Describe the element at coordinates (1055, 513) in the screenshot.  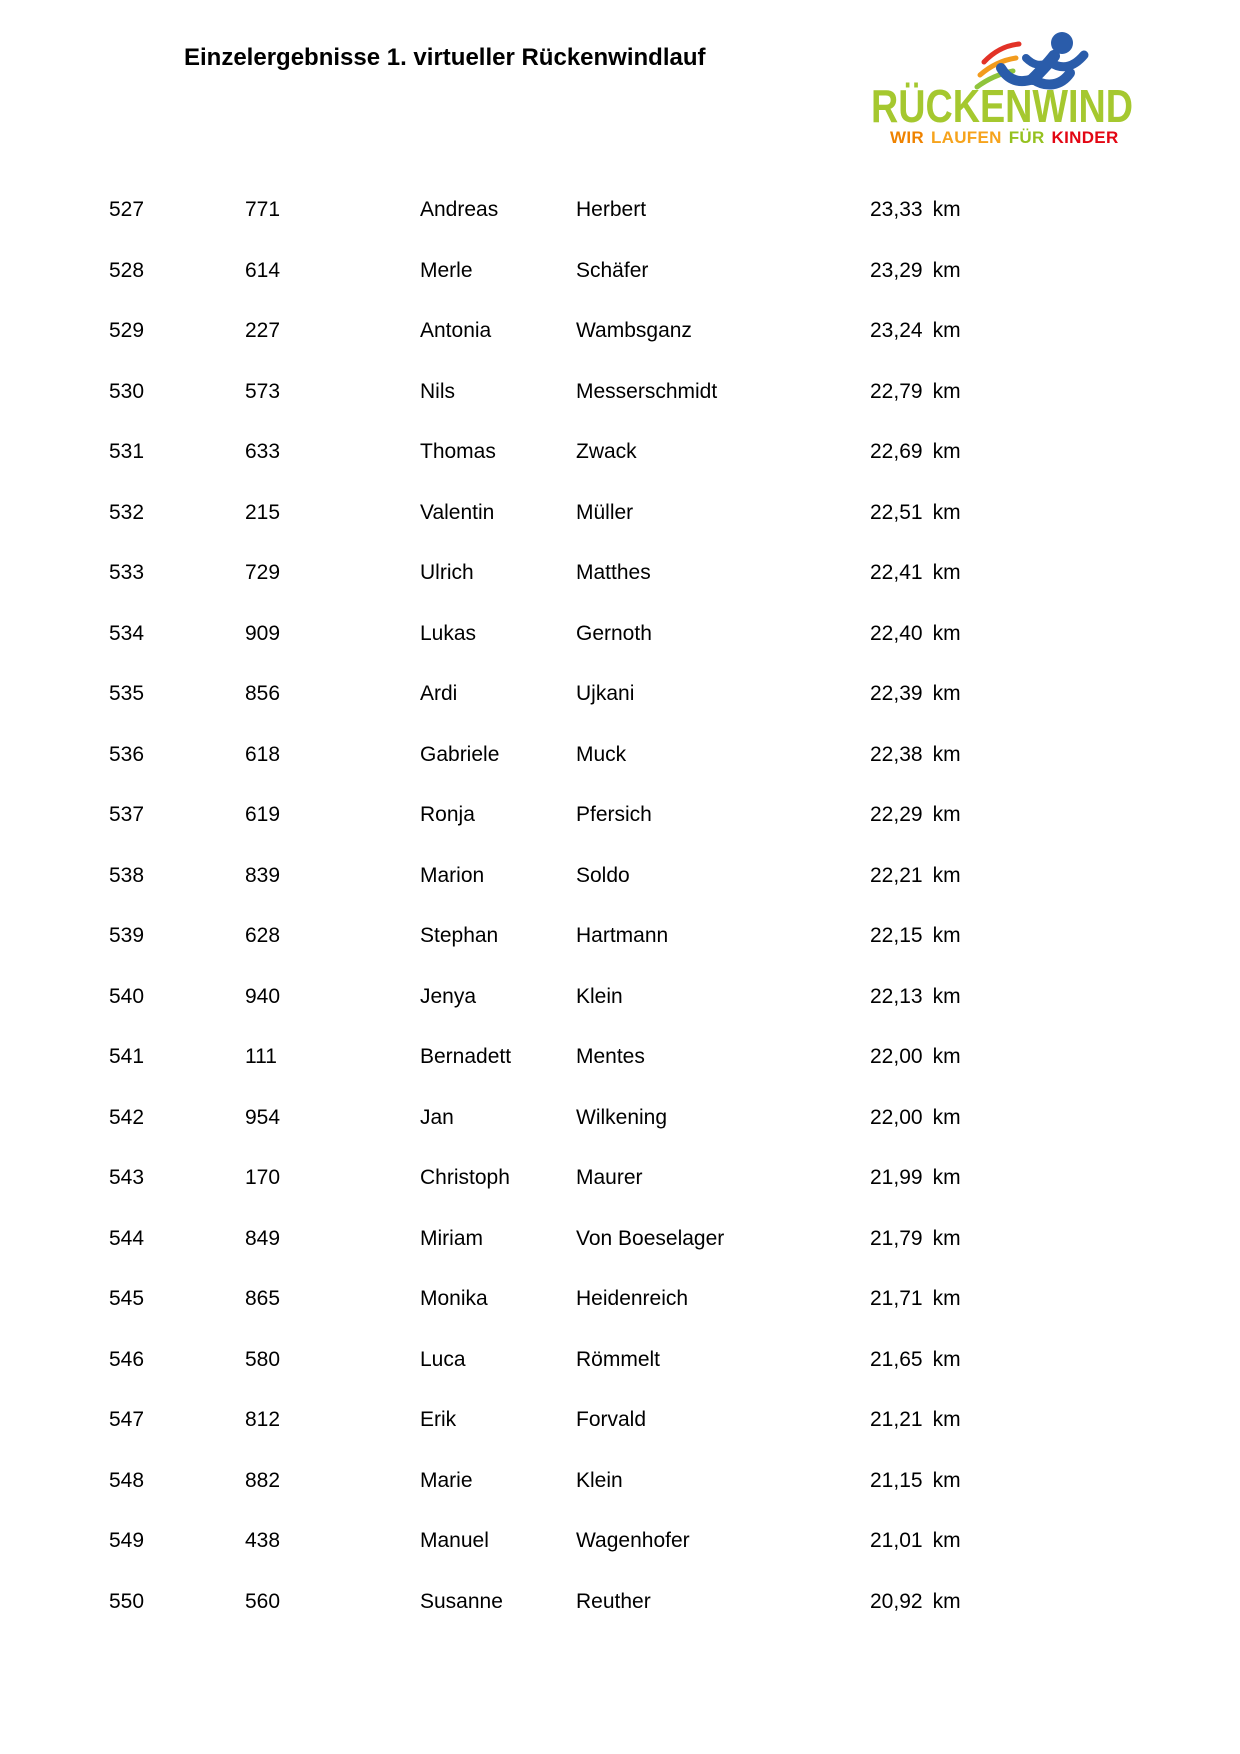
I see `distance-cell: 22,51 km` at that location.